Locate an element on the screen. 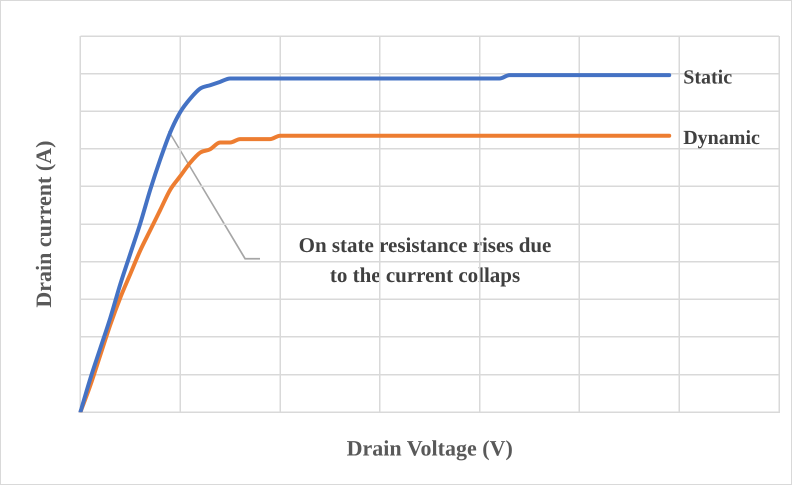 The height and width of the screenshot is (485, 792). annotation: On state resistance rises due to the current collaps is located at coordinates (425, 260).